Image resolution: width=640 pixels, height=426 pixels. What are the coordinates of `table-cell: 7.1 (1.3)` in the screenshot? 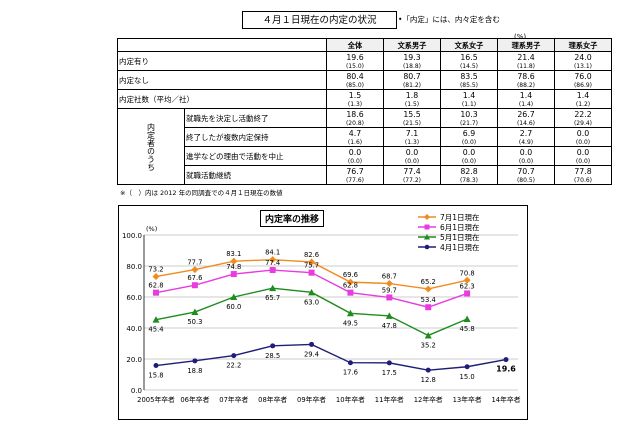 It's located at (412, 137).